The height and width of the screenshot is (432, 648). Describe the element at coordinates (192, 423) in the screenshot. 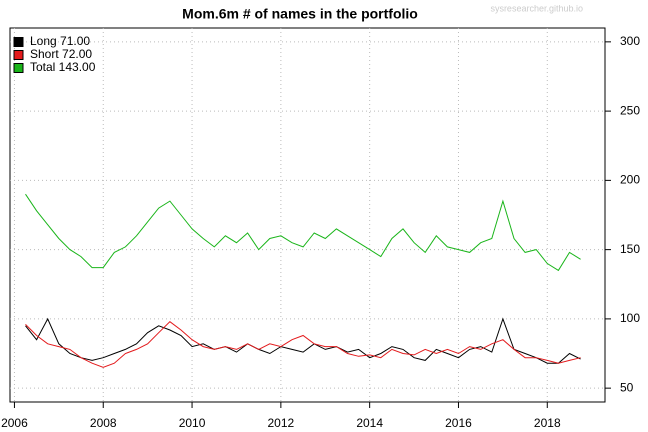

I see `x-tick-label: 2010` at that location.